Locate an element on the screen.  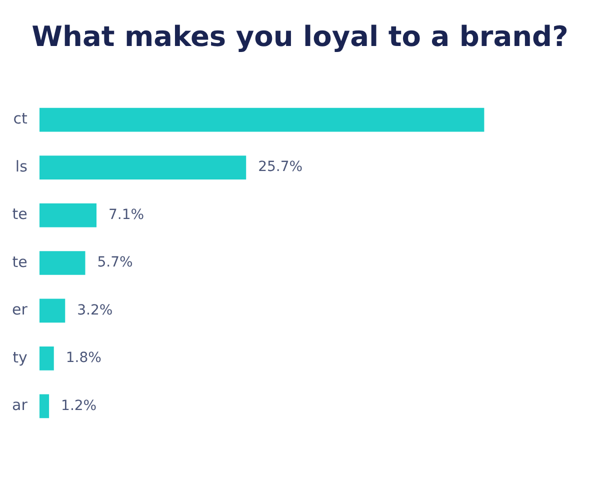
data-label: 1.2% is located at coordinates (79, 406).